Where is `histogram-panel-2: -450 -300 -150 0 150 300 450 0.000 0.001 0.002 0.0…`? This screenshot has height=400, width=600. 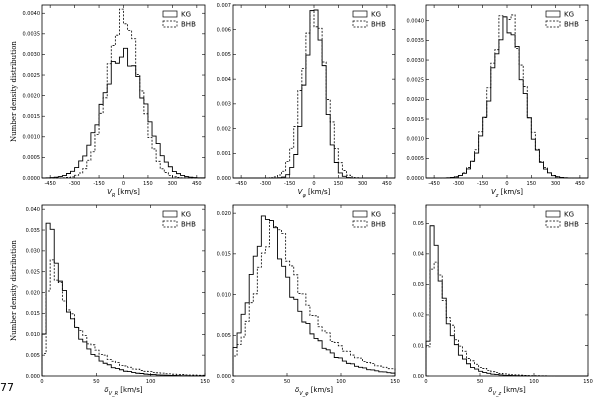 histogram-panel-2: -450 -300 -150 0 150 300 450 0.000 0.001 0.002 0.0… is located at coordinates (306, 101).